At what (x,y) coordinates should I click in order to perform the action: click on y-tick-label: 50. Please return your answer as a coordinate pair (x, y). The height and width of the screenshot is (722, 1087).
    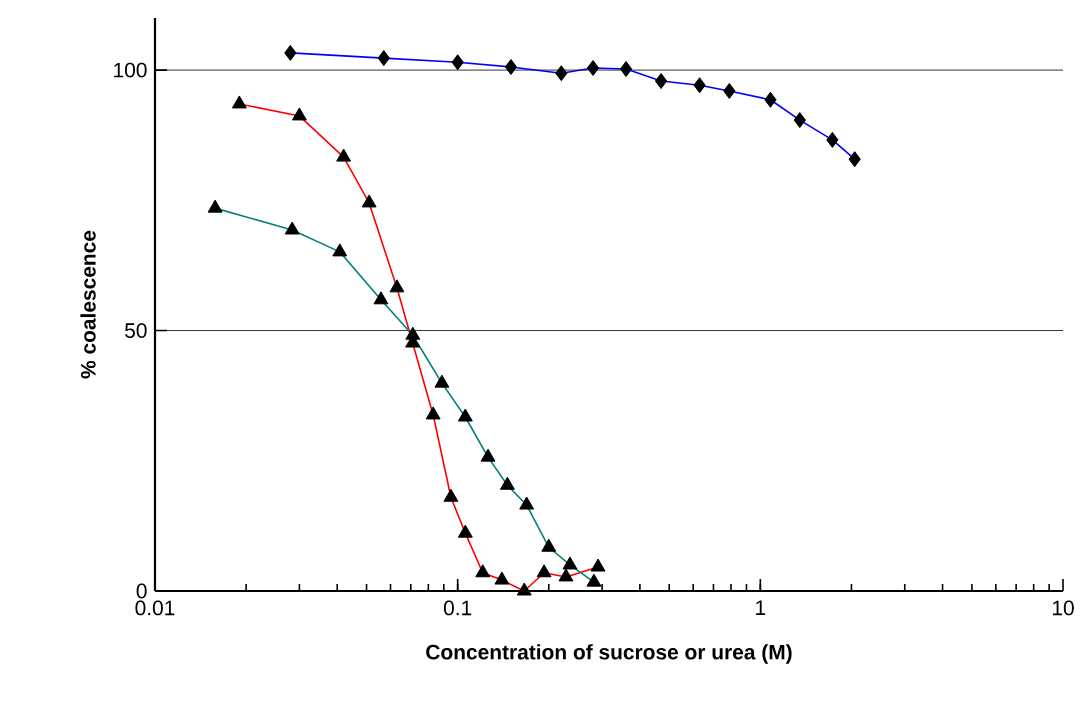
    Looking at the image, I should click on (136, 330).